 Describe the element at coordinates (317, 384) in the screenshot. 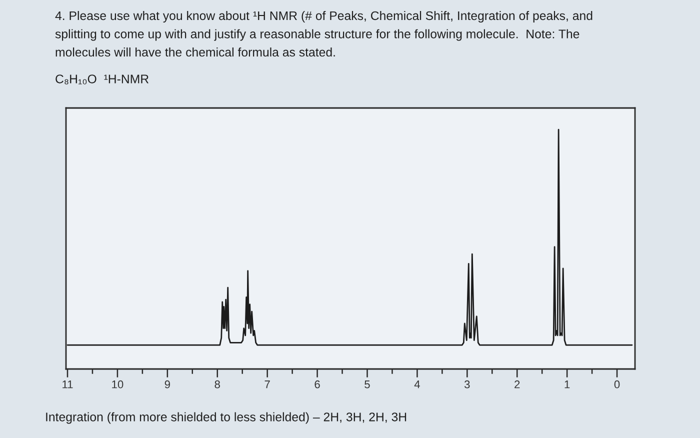

I see `x-tick-label: 6` at that location.